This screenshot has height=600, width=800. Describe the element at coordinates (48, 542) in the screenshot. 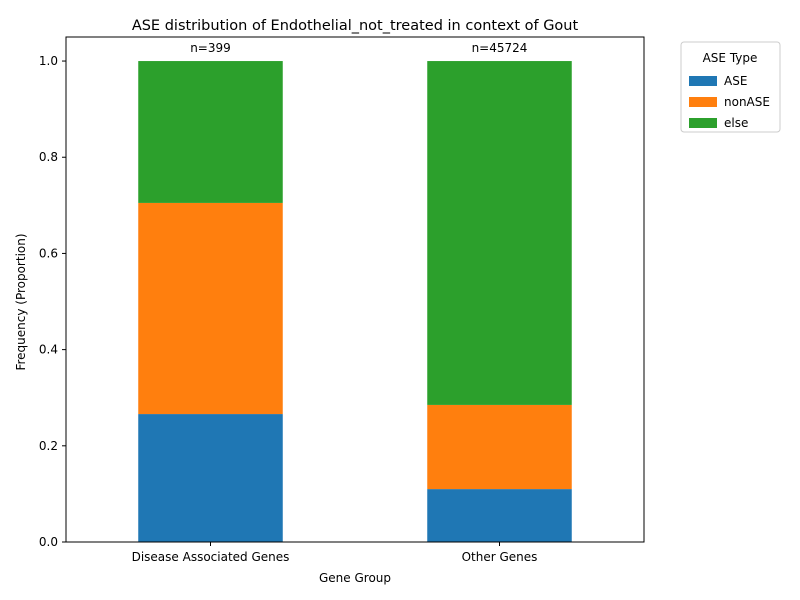

I see `y-tick-label-0: 0.0` at that location.